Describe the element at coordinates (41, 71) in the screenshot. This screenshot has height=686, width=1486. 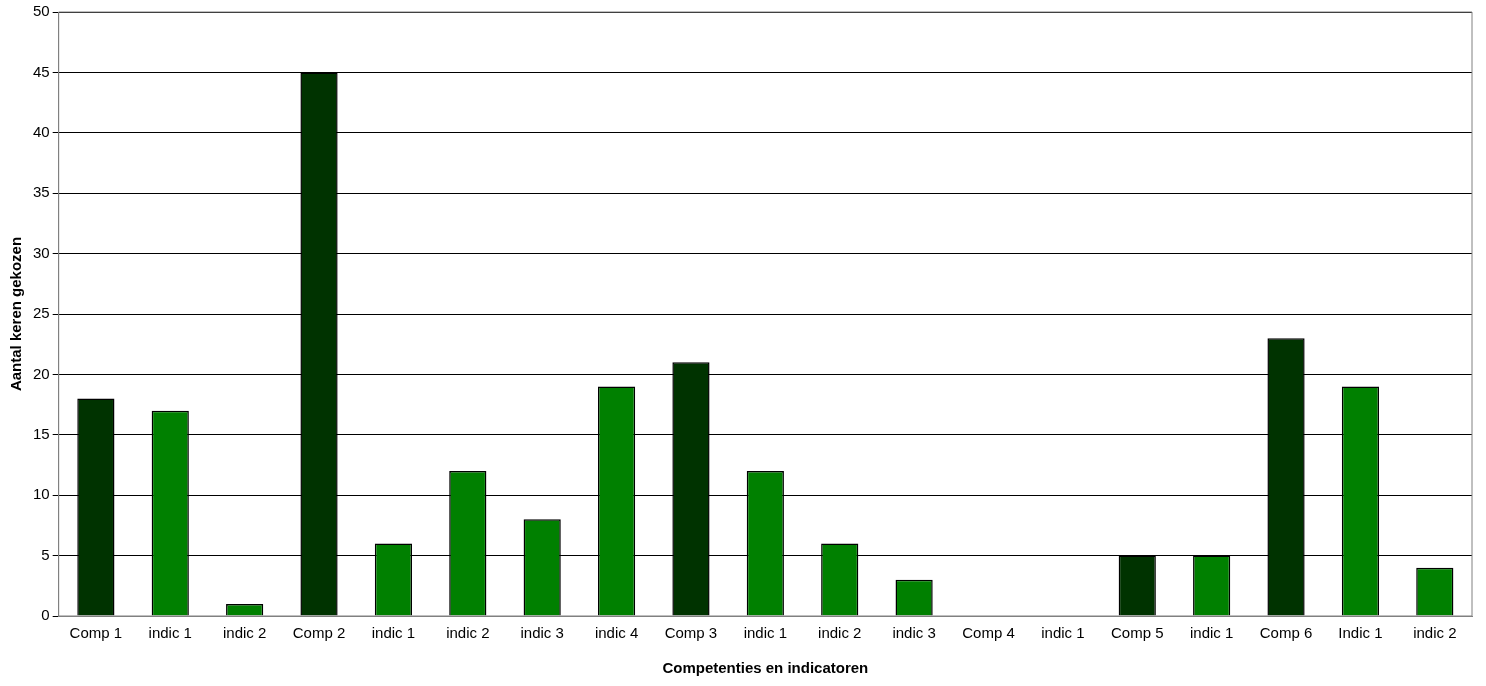
I see `y-tick-label: 45` at that location.